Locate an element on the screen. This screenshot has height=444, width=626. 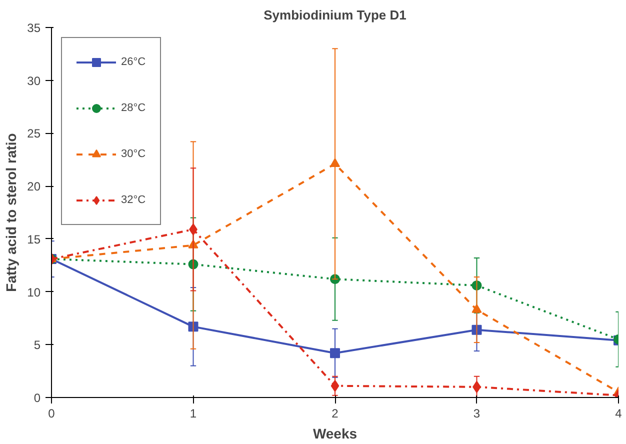
legend-label: 30°C is located at coordinates (133, 154).